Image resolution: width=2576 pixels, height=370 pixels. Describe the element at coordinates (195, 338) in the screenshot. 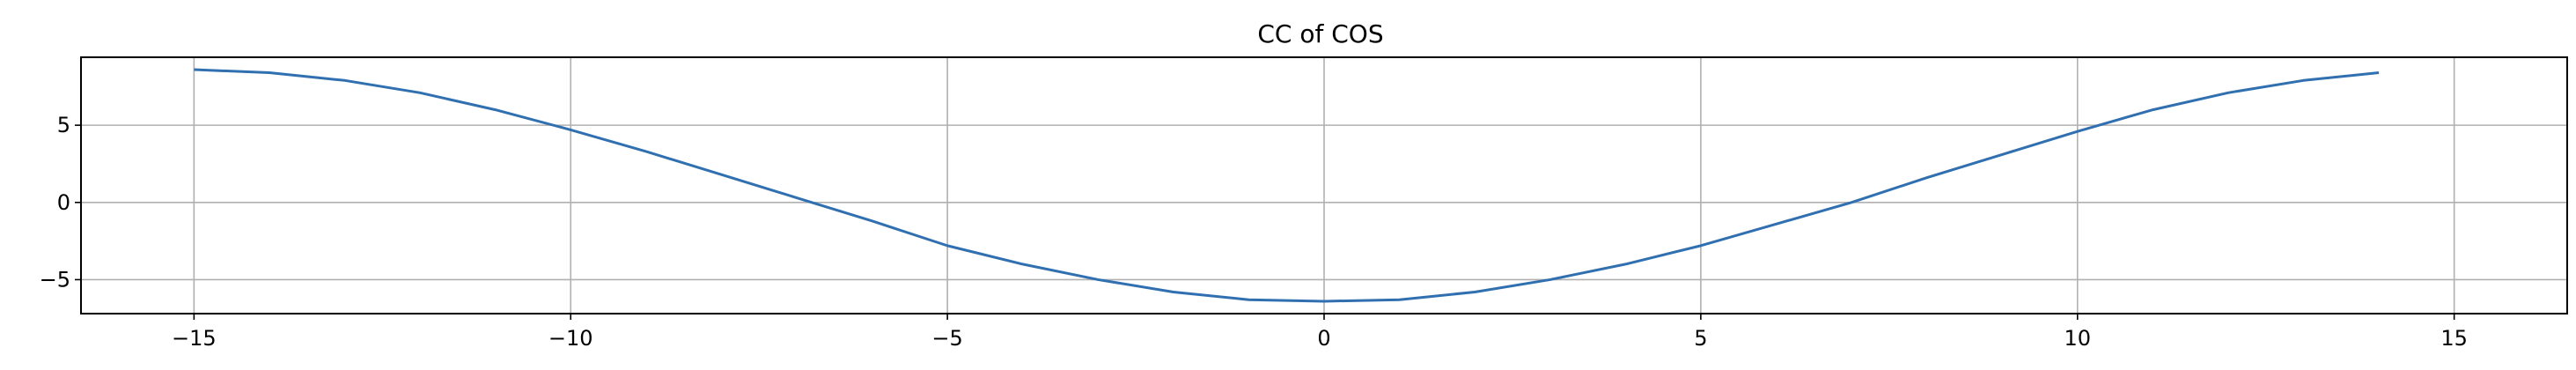

I see `x-tick-label: −15` at that location.